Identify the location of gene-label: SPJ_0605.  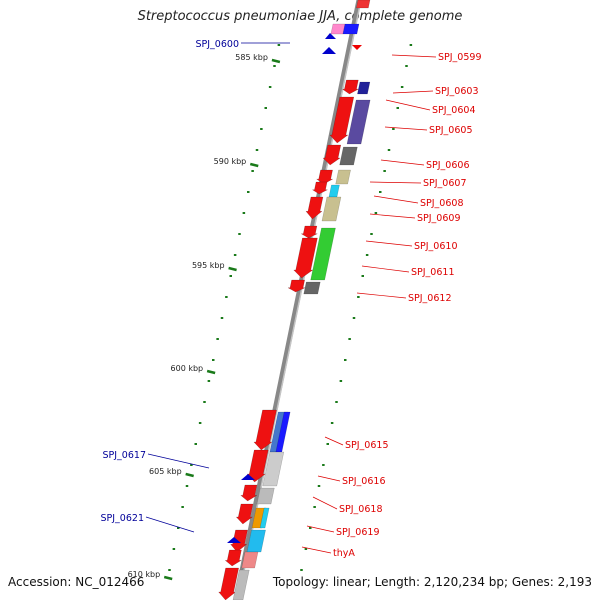
(451, 130).